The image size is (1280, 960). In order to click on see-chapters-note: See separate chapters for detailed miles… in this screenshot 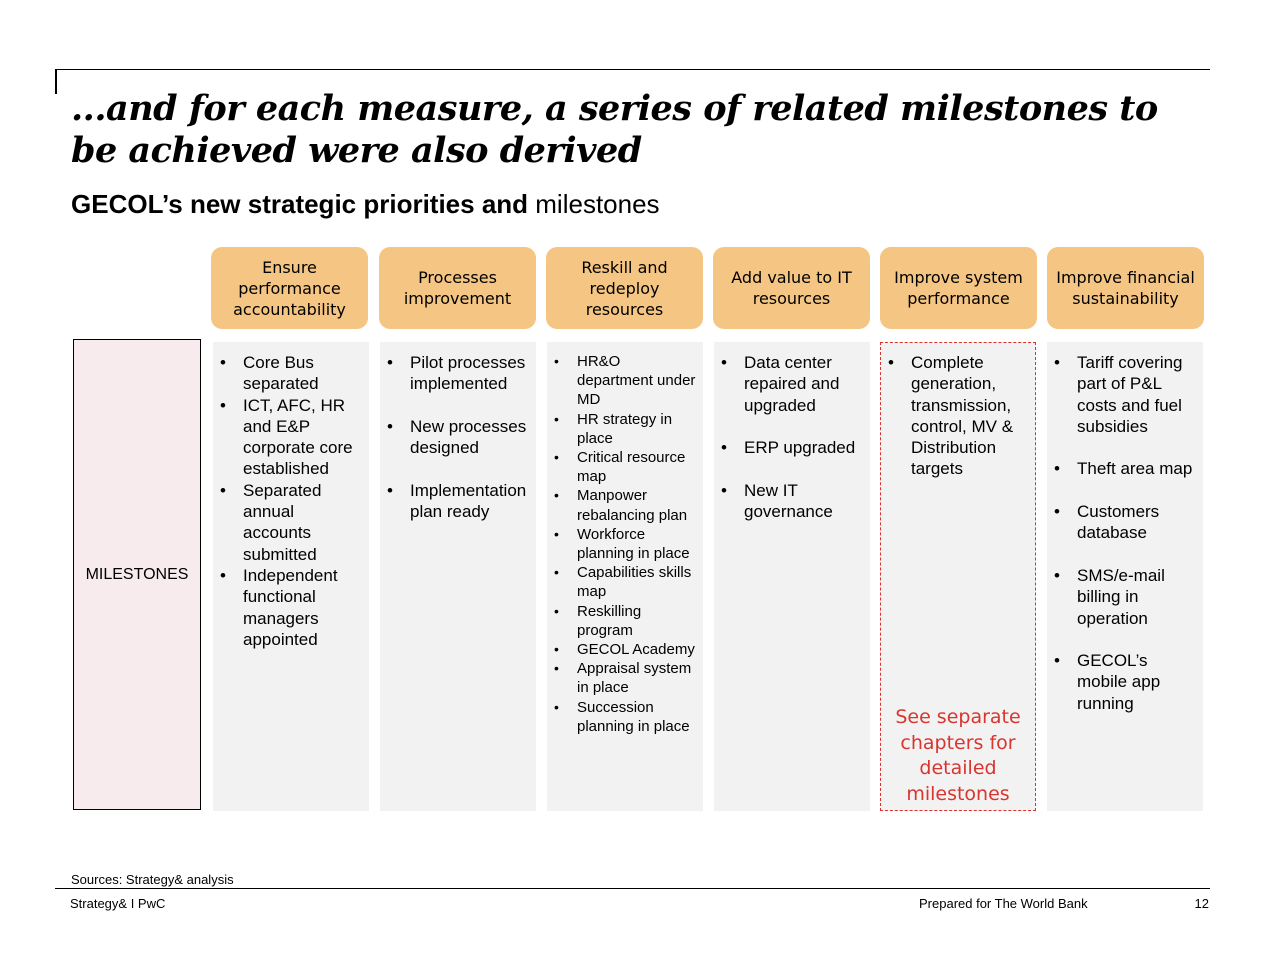, I will do `click(958, 755)`.